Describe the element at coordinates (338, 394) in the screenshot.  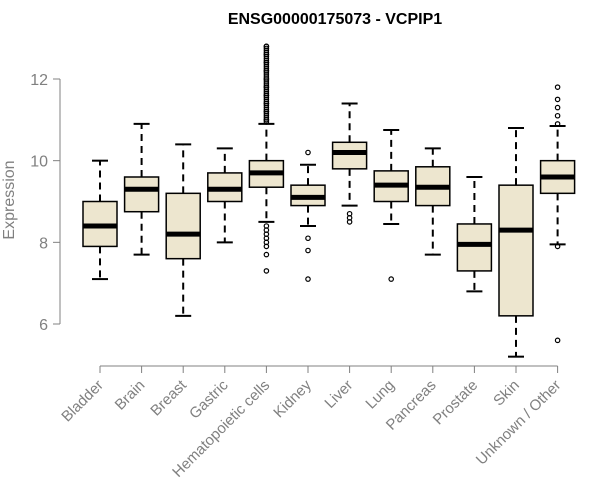
I see `x-tick-label: Liver` at that location.